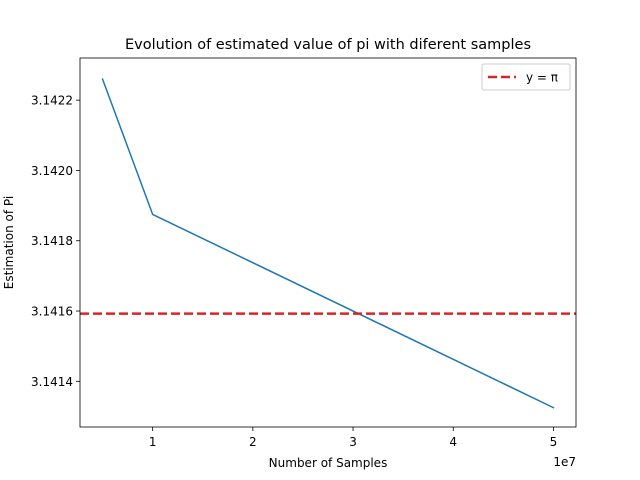  I want to click on y-tick-label: 3.1414, so click(52, 382).